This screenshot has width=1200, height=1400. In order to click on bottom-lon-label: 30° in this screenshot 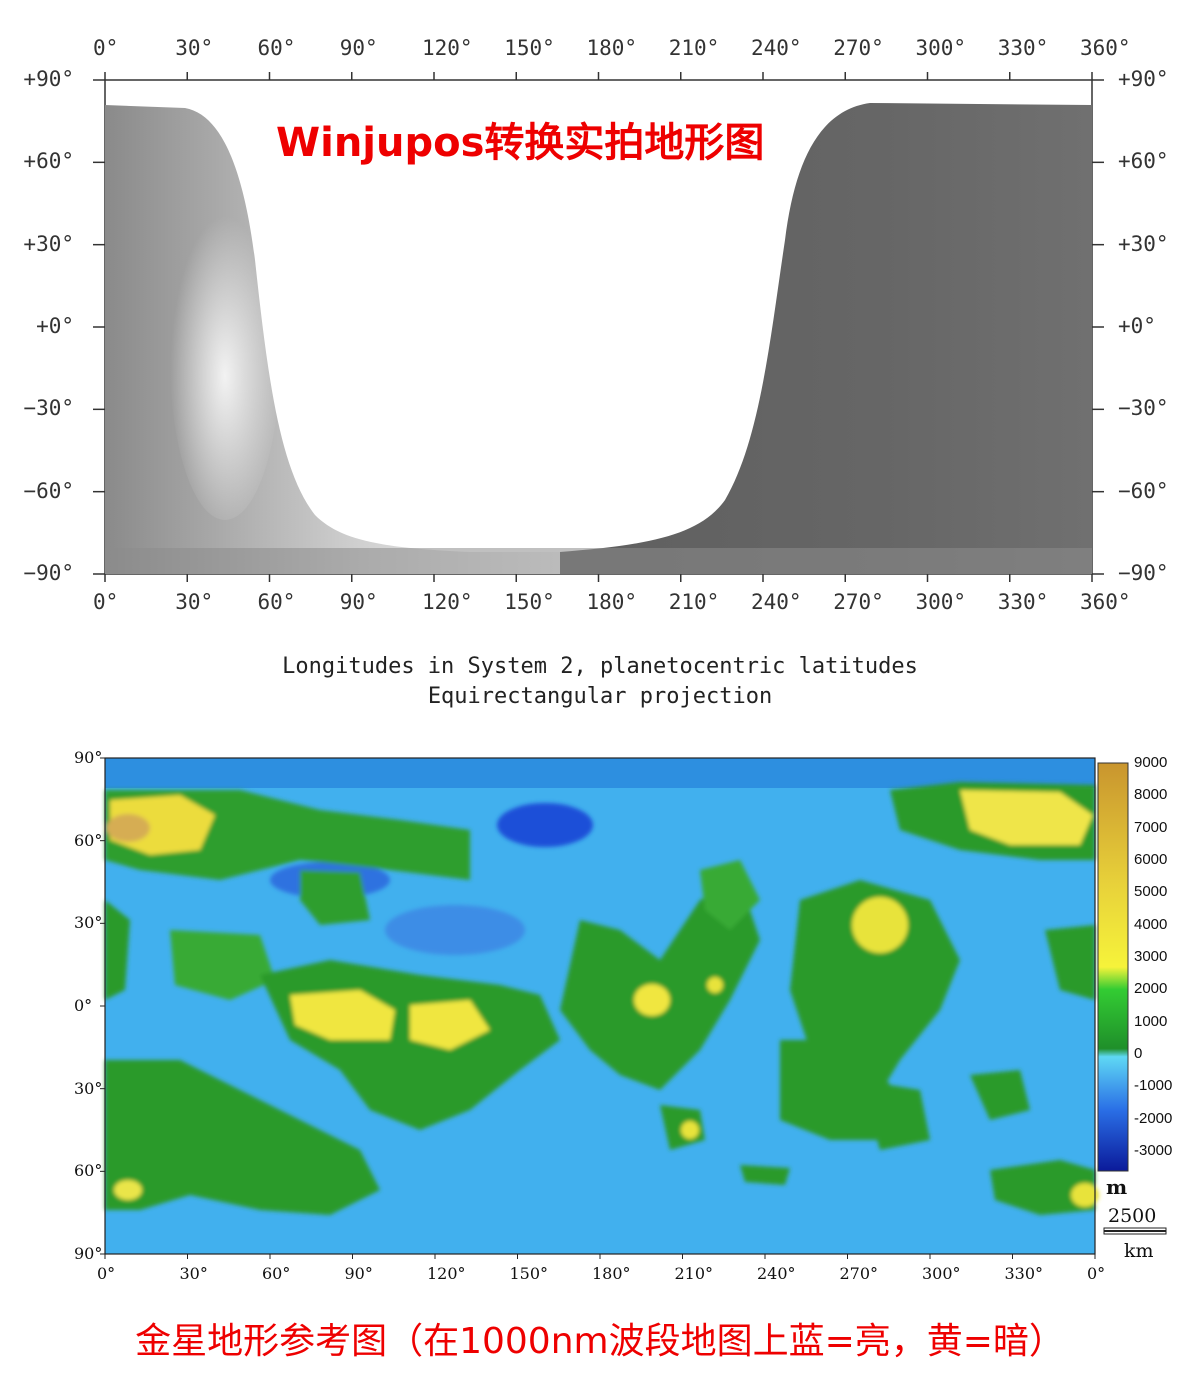, I will do `click(193, 1273)`.